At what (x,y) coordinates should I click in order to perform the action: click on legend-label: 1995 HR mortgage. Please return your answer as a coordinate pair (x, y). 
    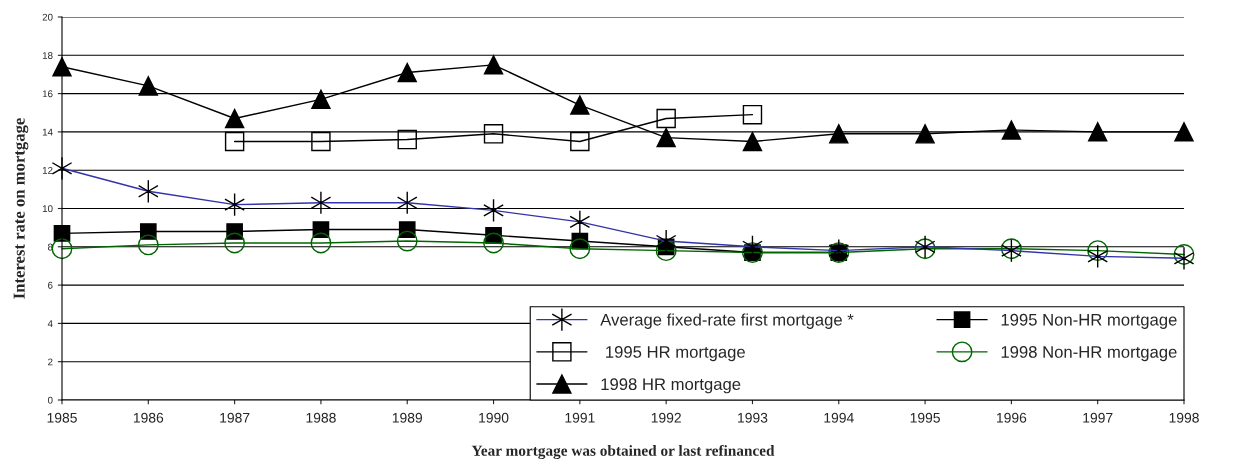
    Looking at the image, I should click on (675, 354).